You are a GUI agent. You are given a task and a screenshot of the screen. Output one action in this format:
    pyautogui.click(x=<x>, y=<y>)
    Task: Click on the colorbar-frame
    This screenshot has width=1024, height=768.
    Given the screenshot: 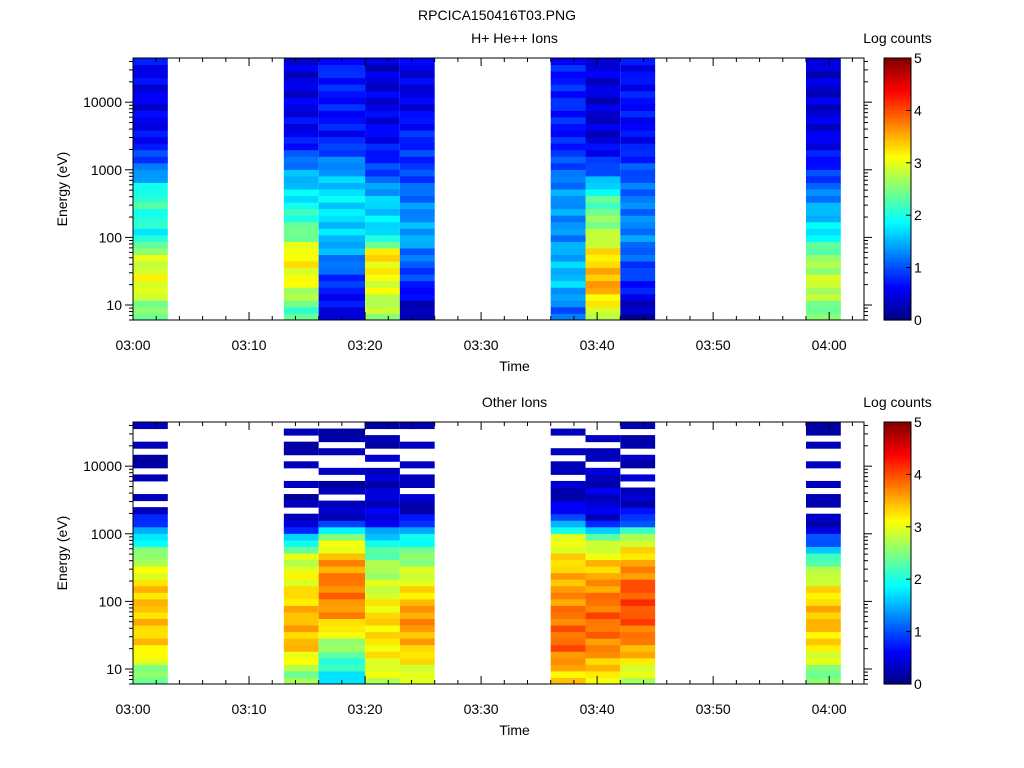 What is the action you would take?
    pyautogui.click(x=897, y=189)
    